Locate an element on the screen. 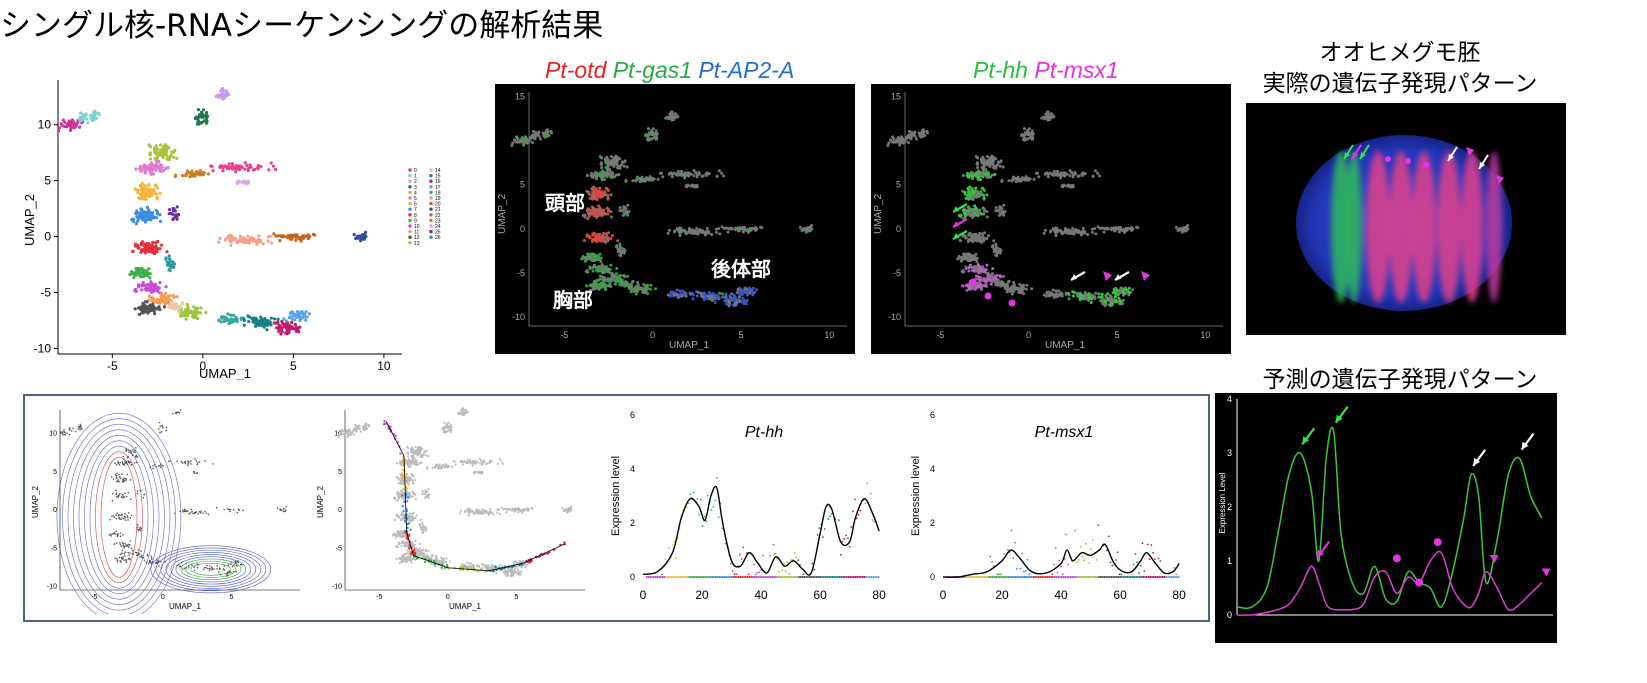 This screenshot has width=1647, height=683. umap-xlabel: UMAP_1 is located at coordinates (225, 373).